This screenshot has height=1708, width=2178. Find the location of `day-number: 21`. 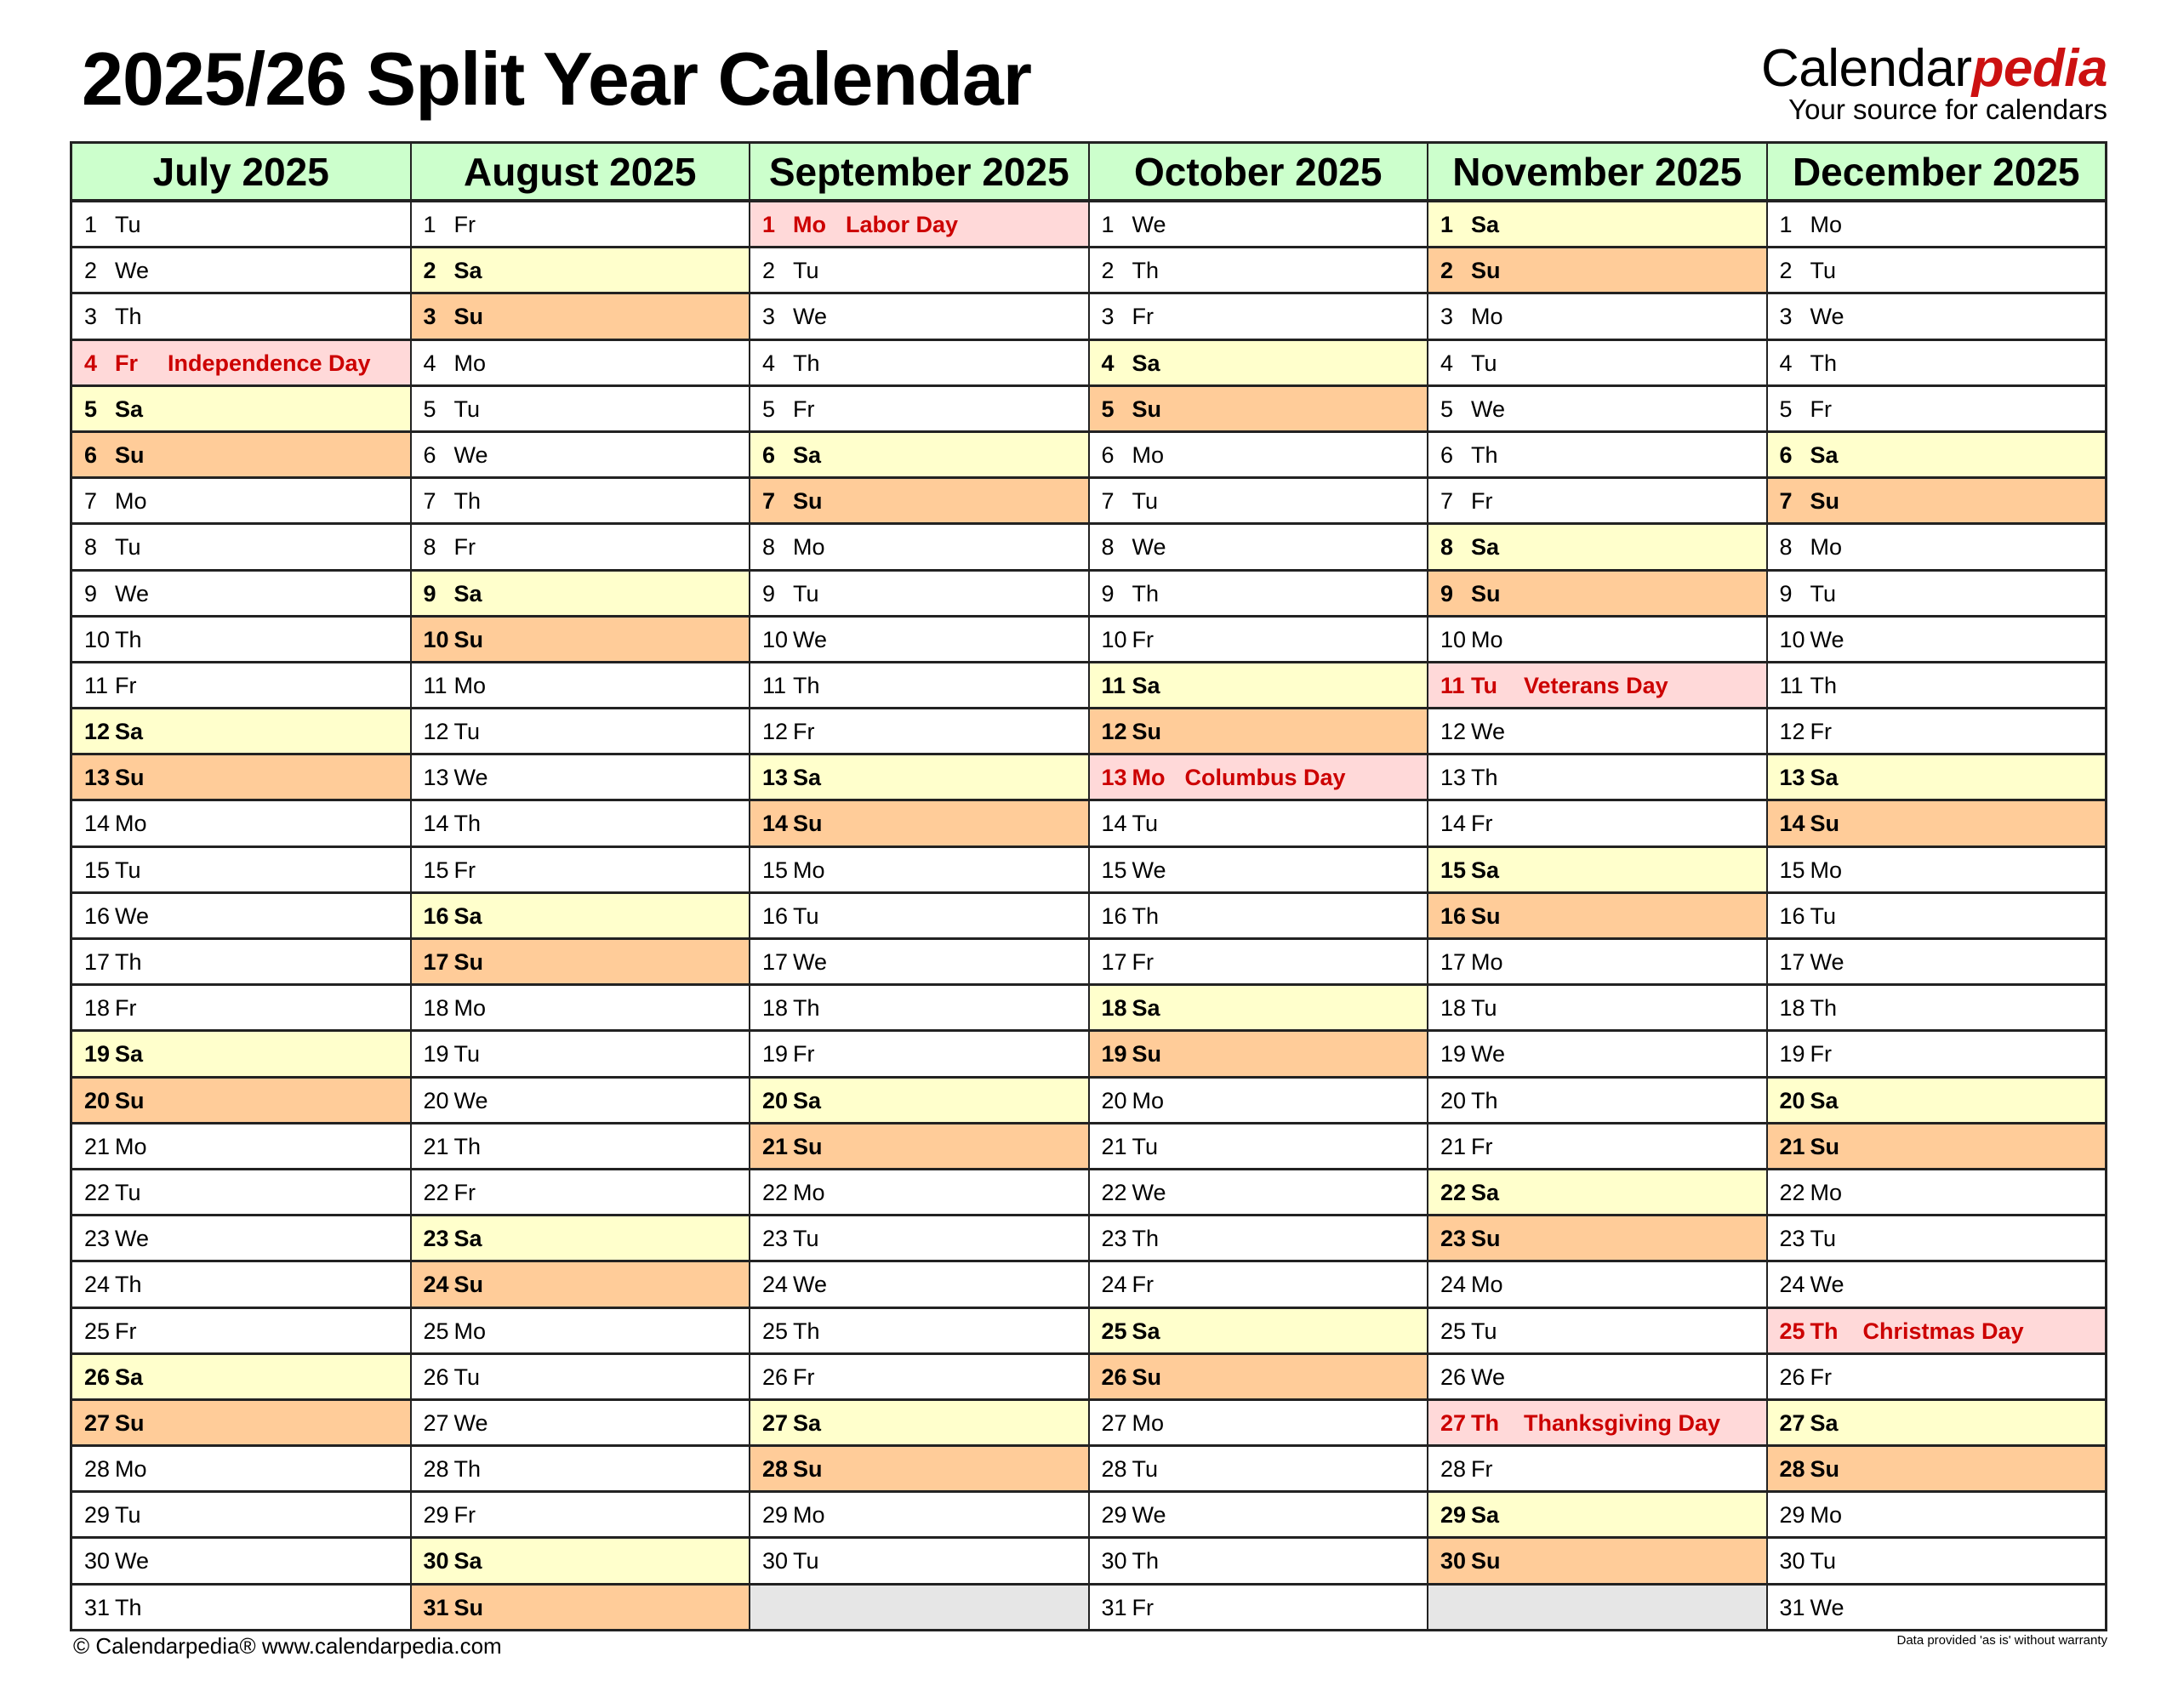

day-number: 21 is located at coordinates (1453, 1146).